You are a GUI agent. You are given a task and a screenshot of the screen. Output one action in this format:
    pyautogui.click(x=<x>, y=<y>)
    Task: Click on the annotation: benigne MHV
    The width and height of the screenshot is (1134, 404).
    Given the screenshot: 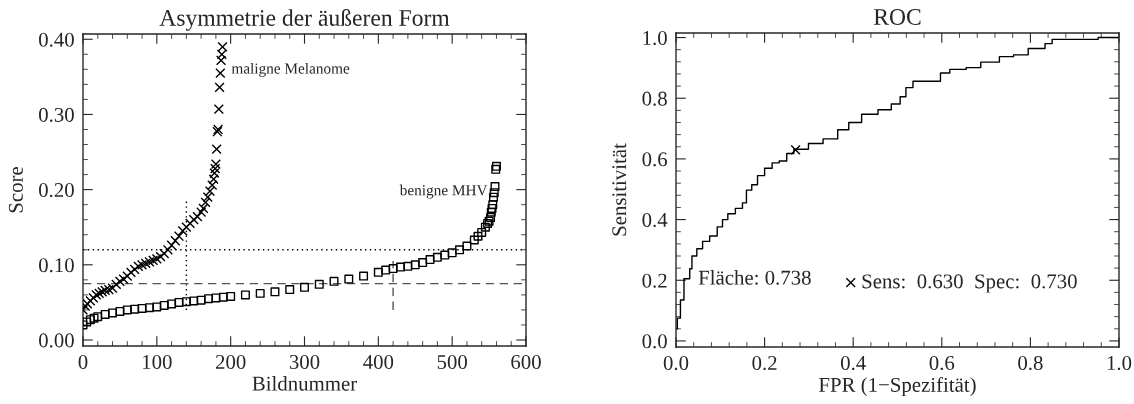 What is the action you would take?
    pyautogui.click(x=443, y=191)
    